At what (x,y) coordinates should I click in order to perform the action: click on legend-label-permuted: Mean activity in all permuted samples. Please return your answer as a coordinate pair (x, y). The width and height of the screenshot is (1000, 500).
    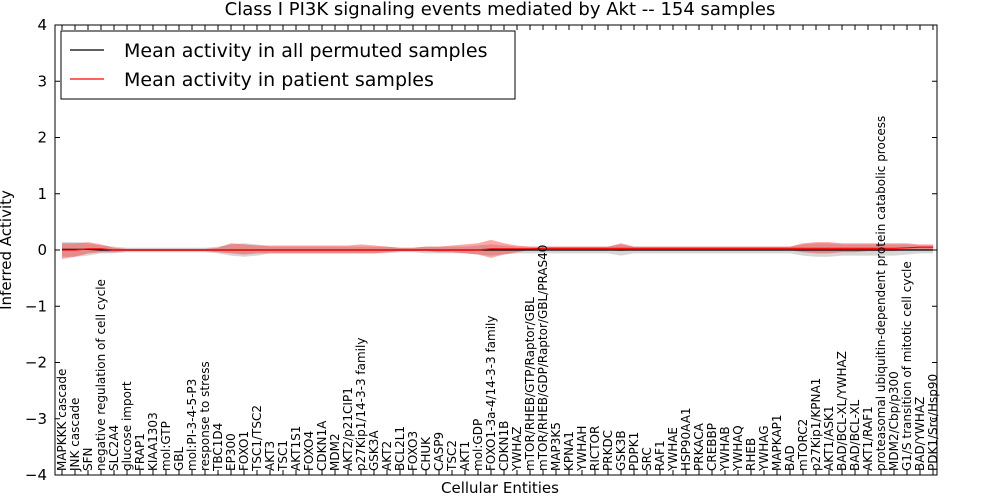
    Looking at the image, I should click on (305, 51).